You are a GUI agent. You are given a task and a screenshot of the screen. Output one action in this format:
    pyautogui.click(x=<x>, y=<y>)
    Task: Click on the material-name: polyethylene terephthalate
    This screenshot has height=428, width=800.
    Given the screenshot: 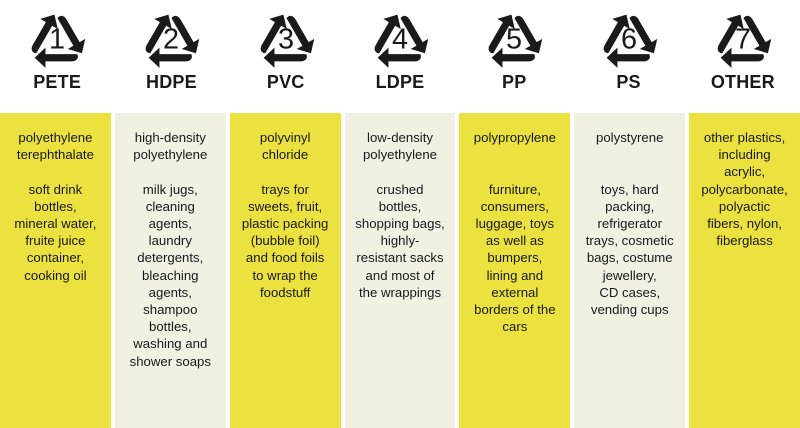 What is the action you would take?
    pyautogui.click(x=55, y=146)
    